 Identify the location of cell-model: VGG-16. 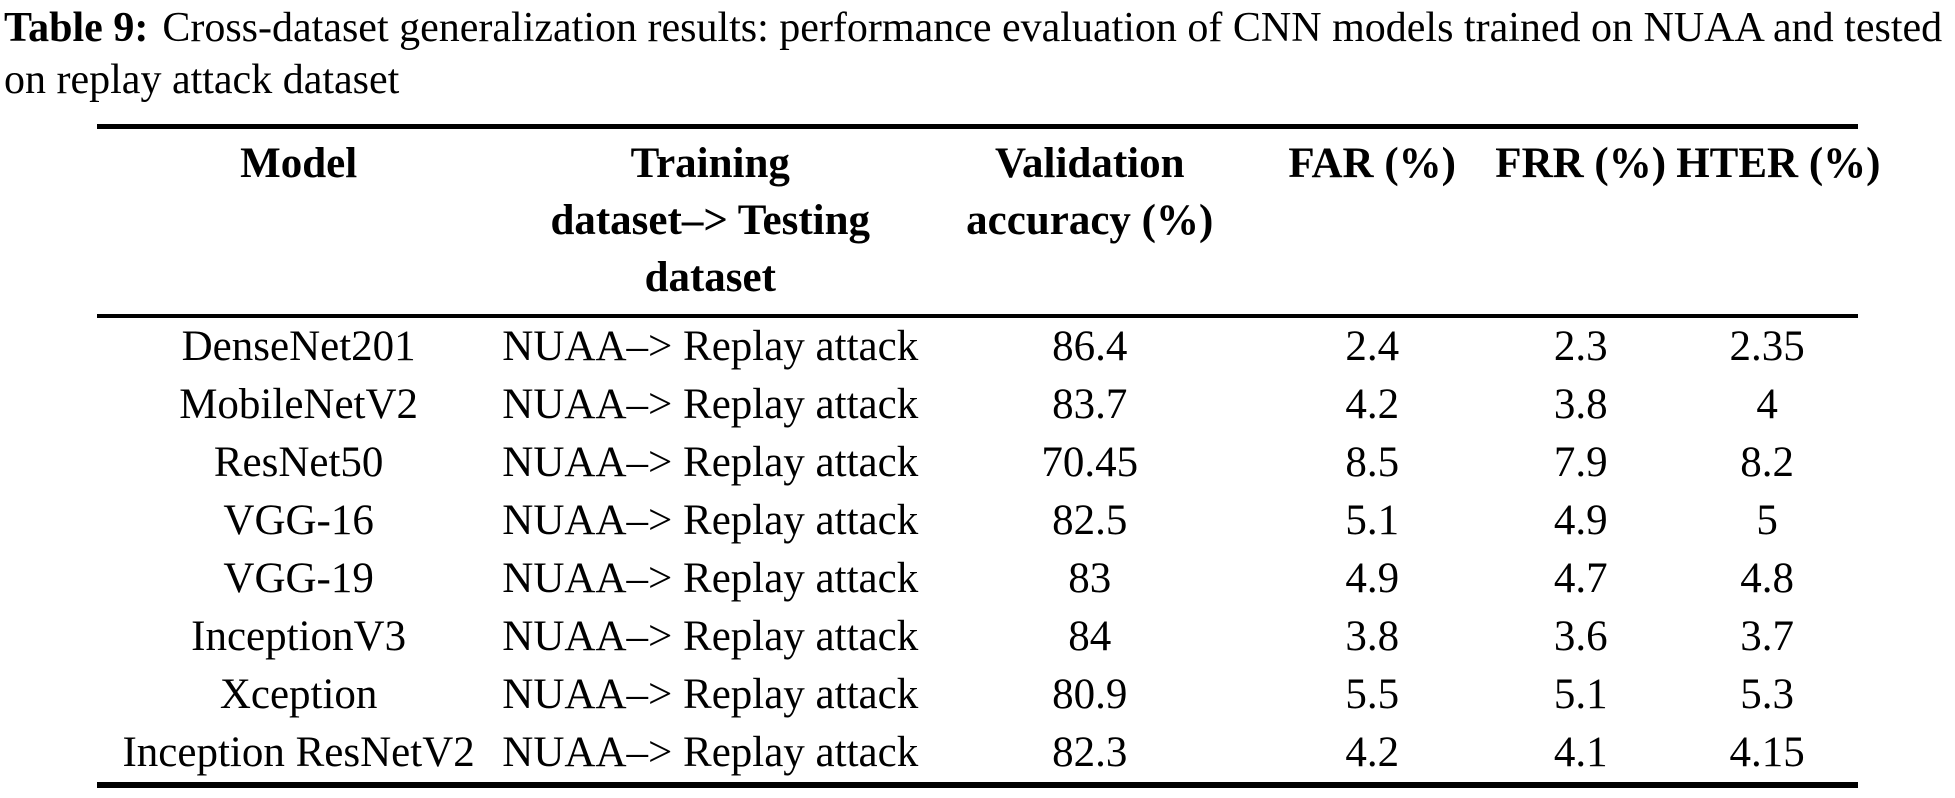
(298, 520).